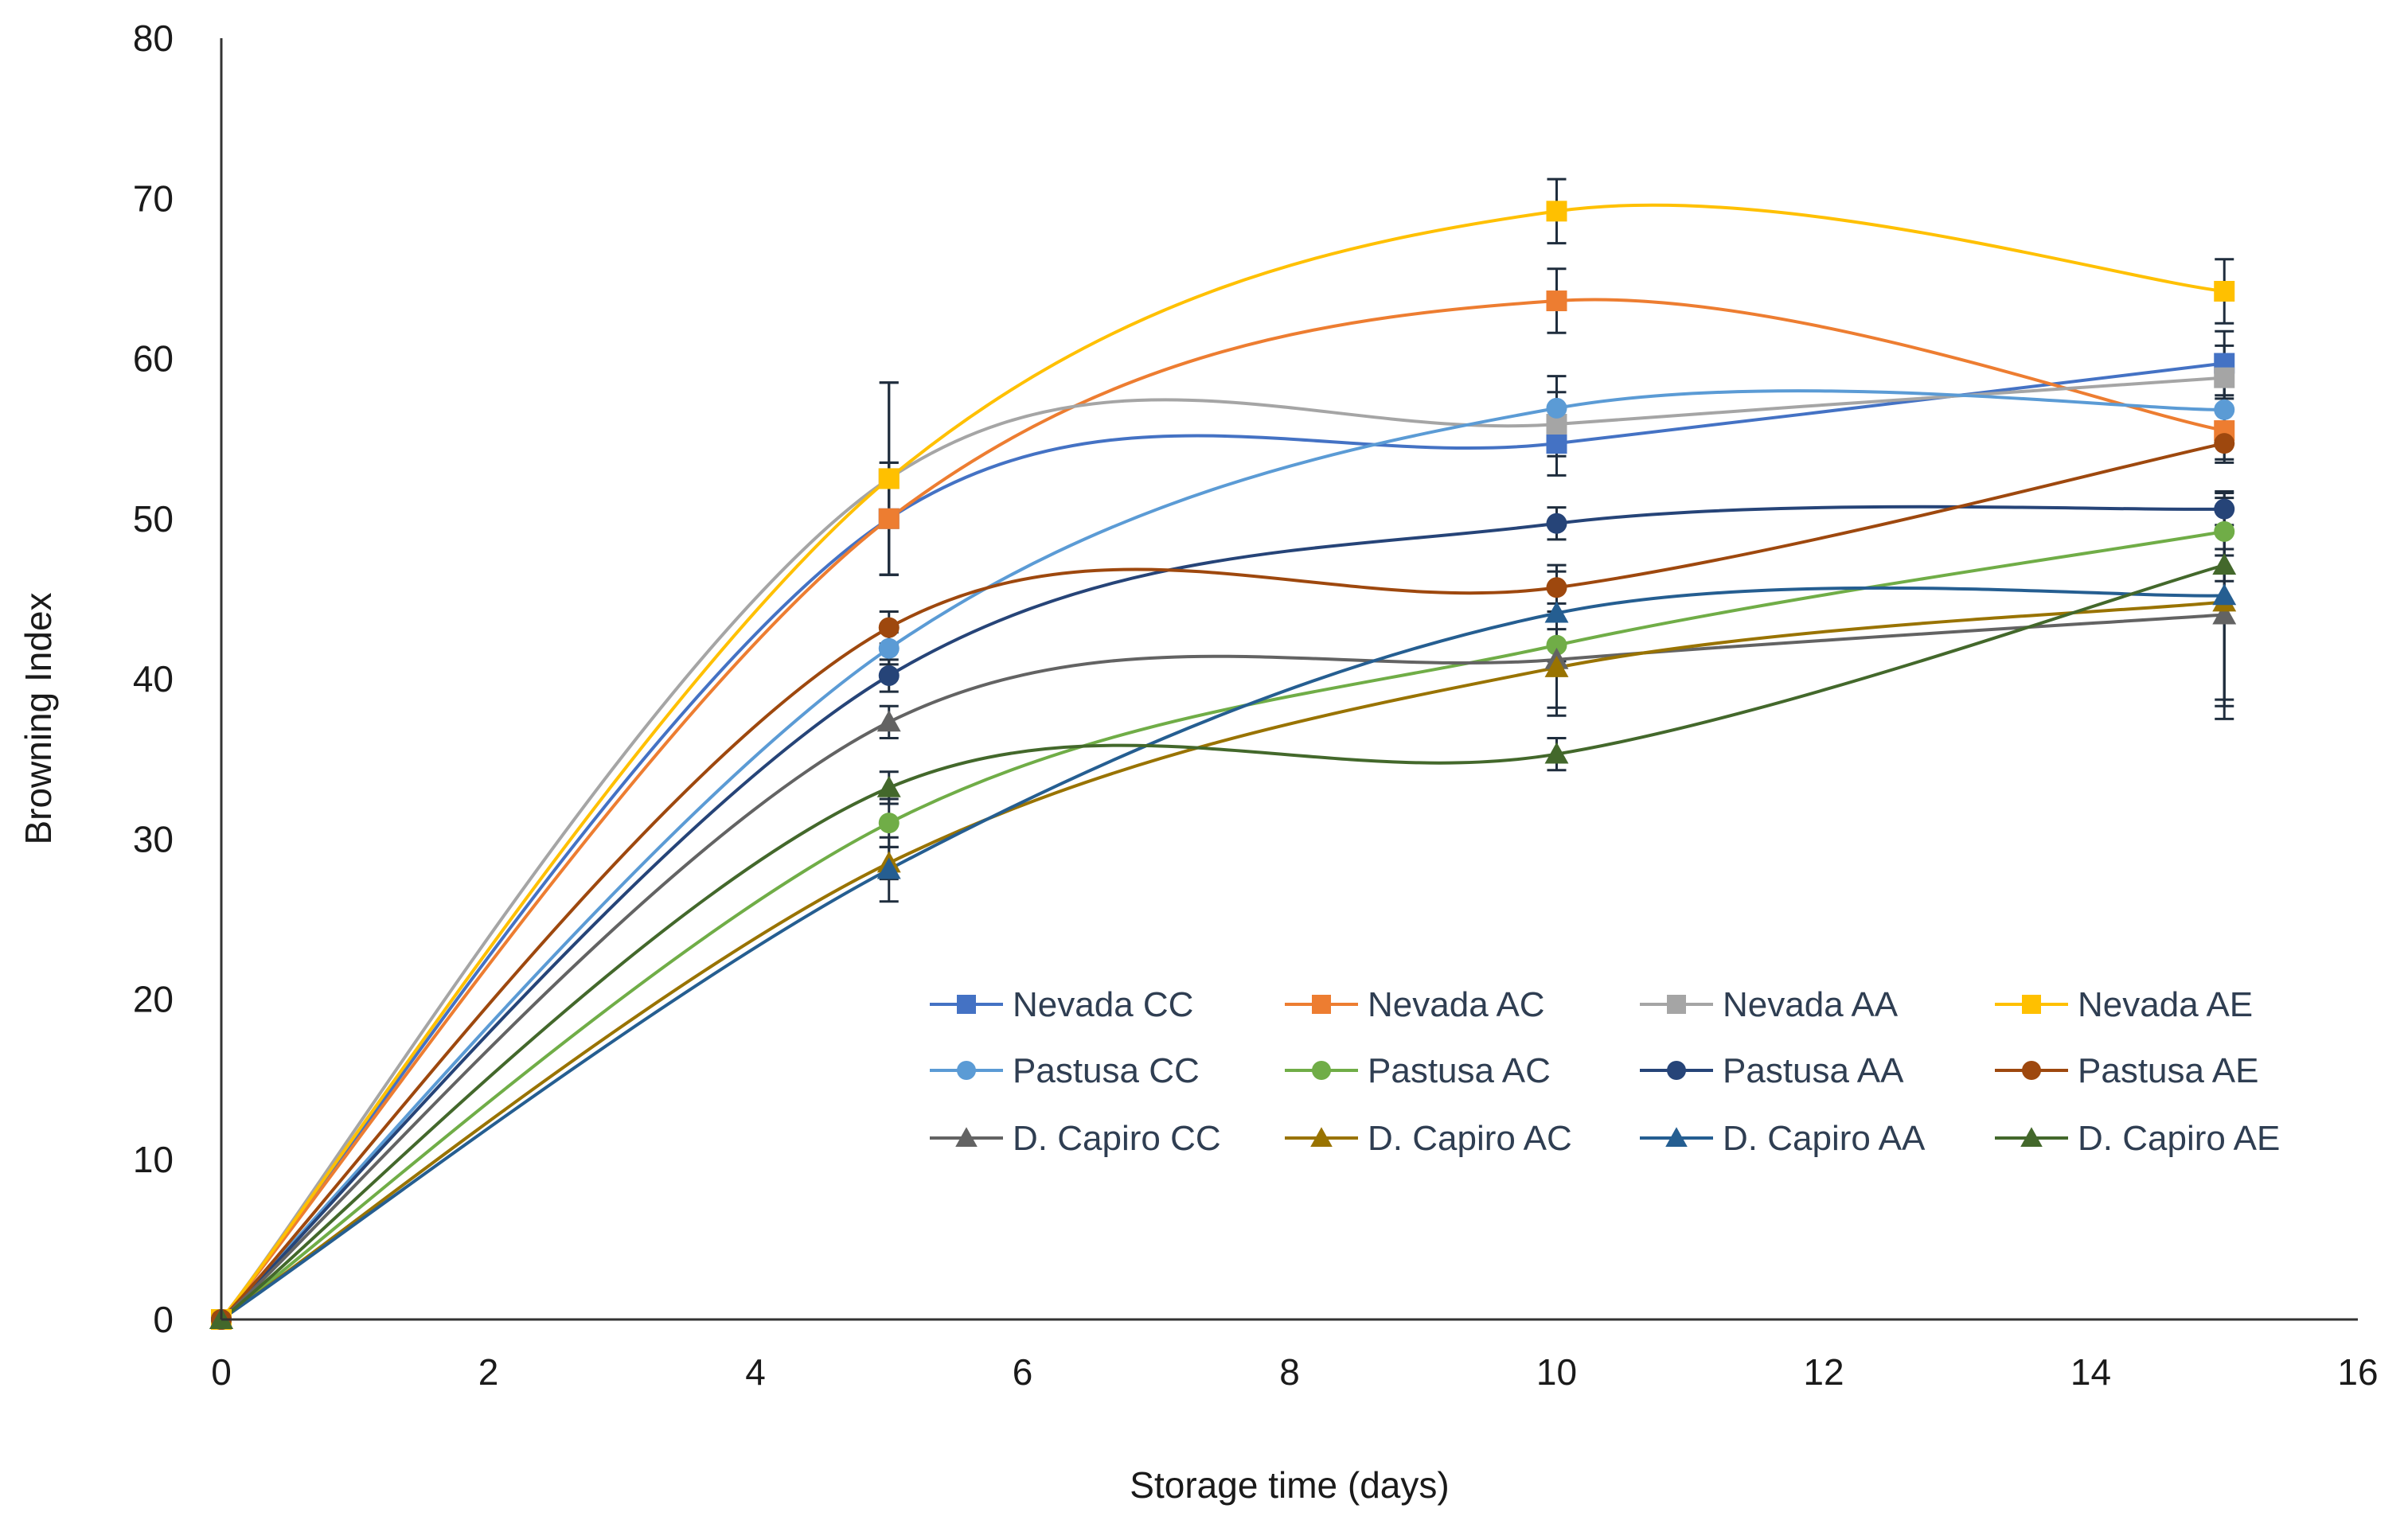  What do you see at coordinates (1824, 1138) in the screenshot?
I see `legend-label: D. Capiro AA` at bounding box center [1824, 1138].